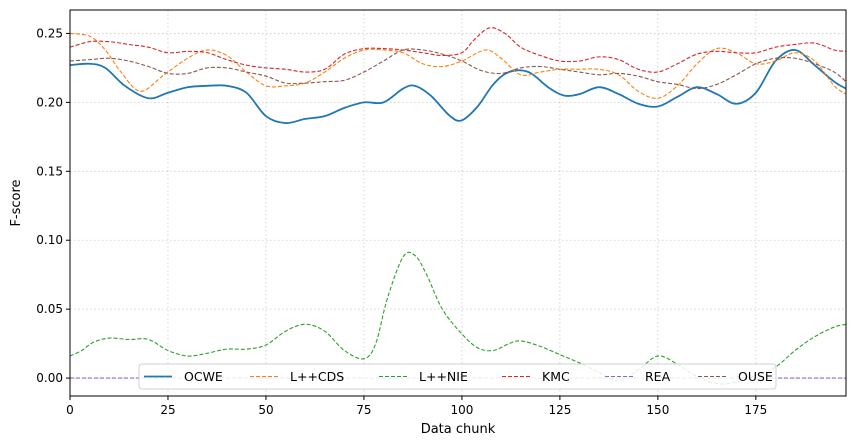 The image size is (855, 448). I want to click on series-line-ouse, so click(458, 69).